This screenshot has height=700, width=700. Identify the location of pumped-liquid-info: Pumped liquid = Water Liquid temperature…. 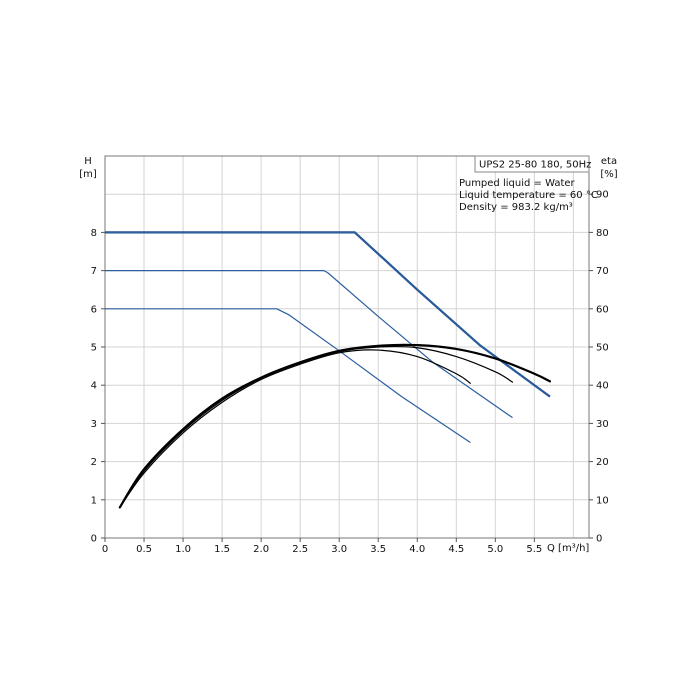
(528, 195).